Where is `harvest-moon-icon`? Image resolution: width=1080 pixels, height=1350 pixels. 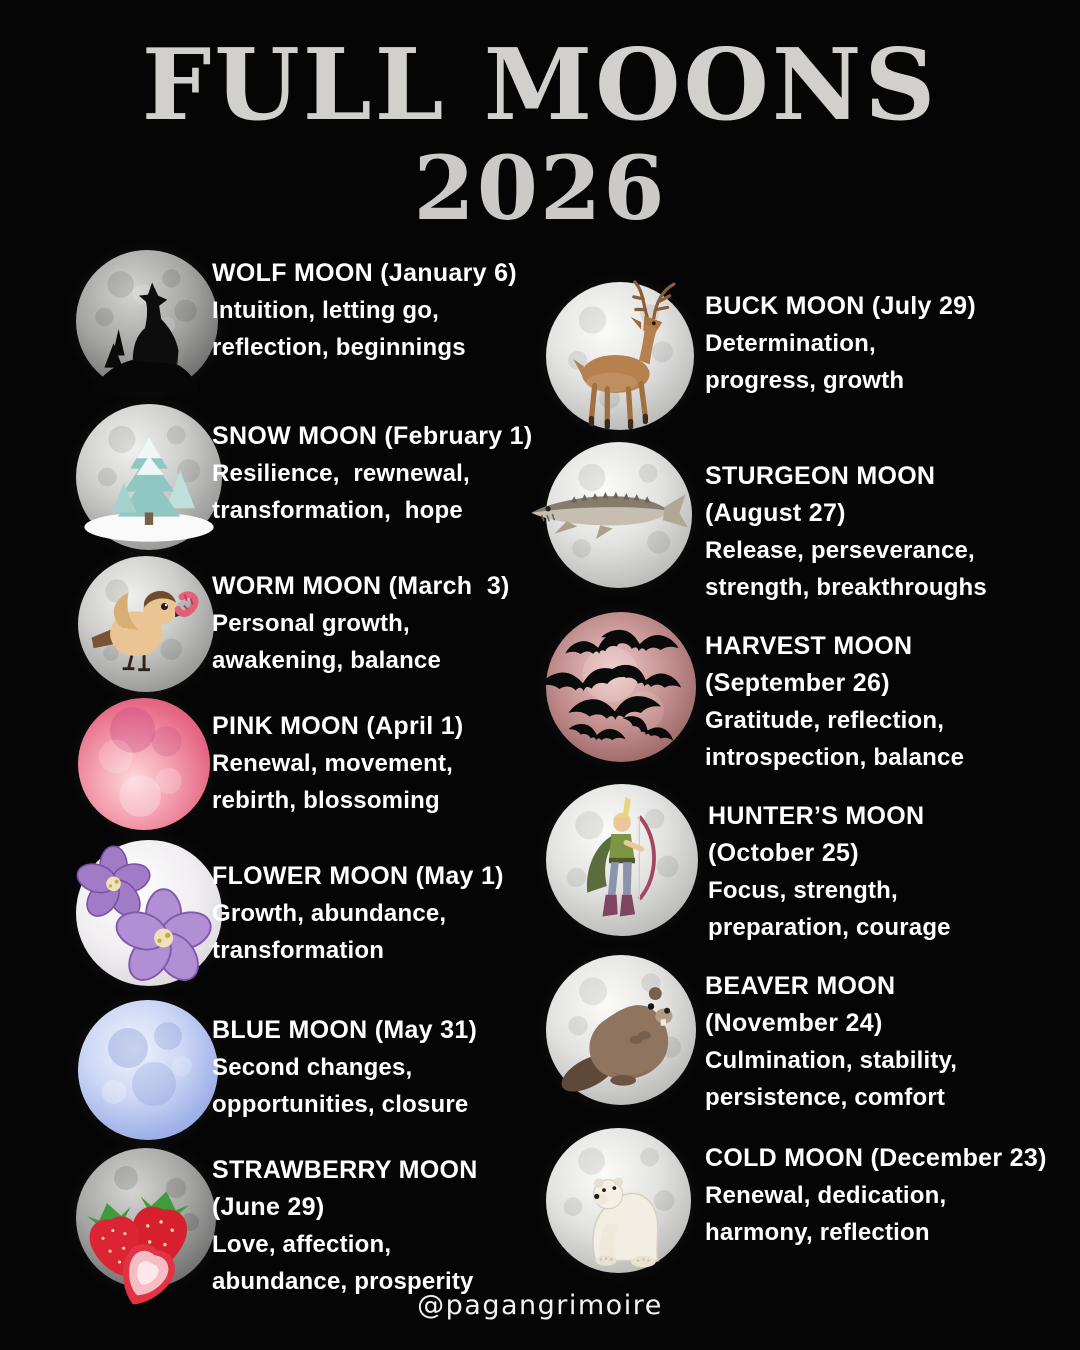
harvest-moon-icon is located at coordinates (617, 687).